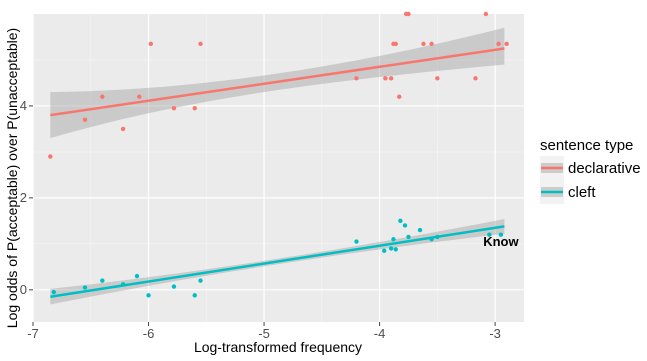  What do you see at coordinates (277, 82) in the screenshot?
I see `fit-line-declarative` at bounding box center [277, 82].